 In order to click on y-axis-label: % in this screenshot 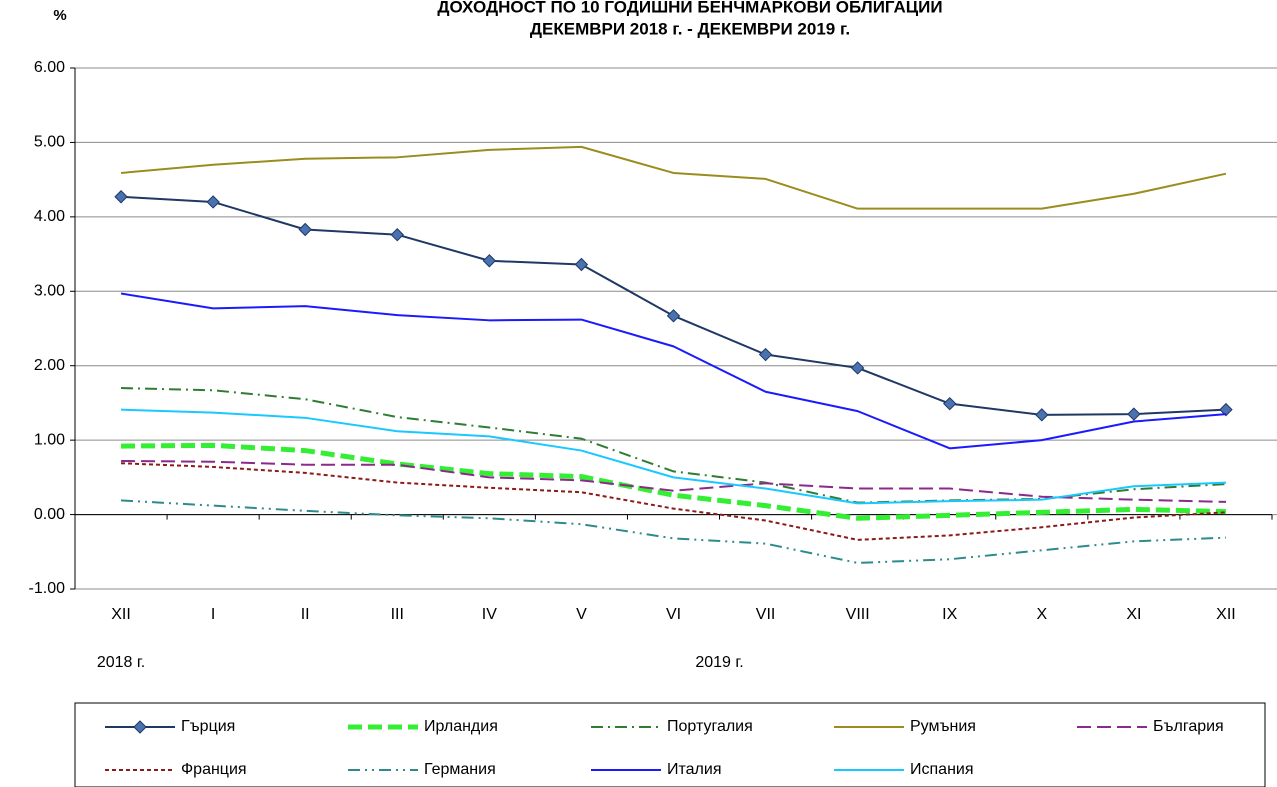, I will do `click(59, 15)`.